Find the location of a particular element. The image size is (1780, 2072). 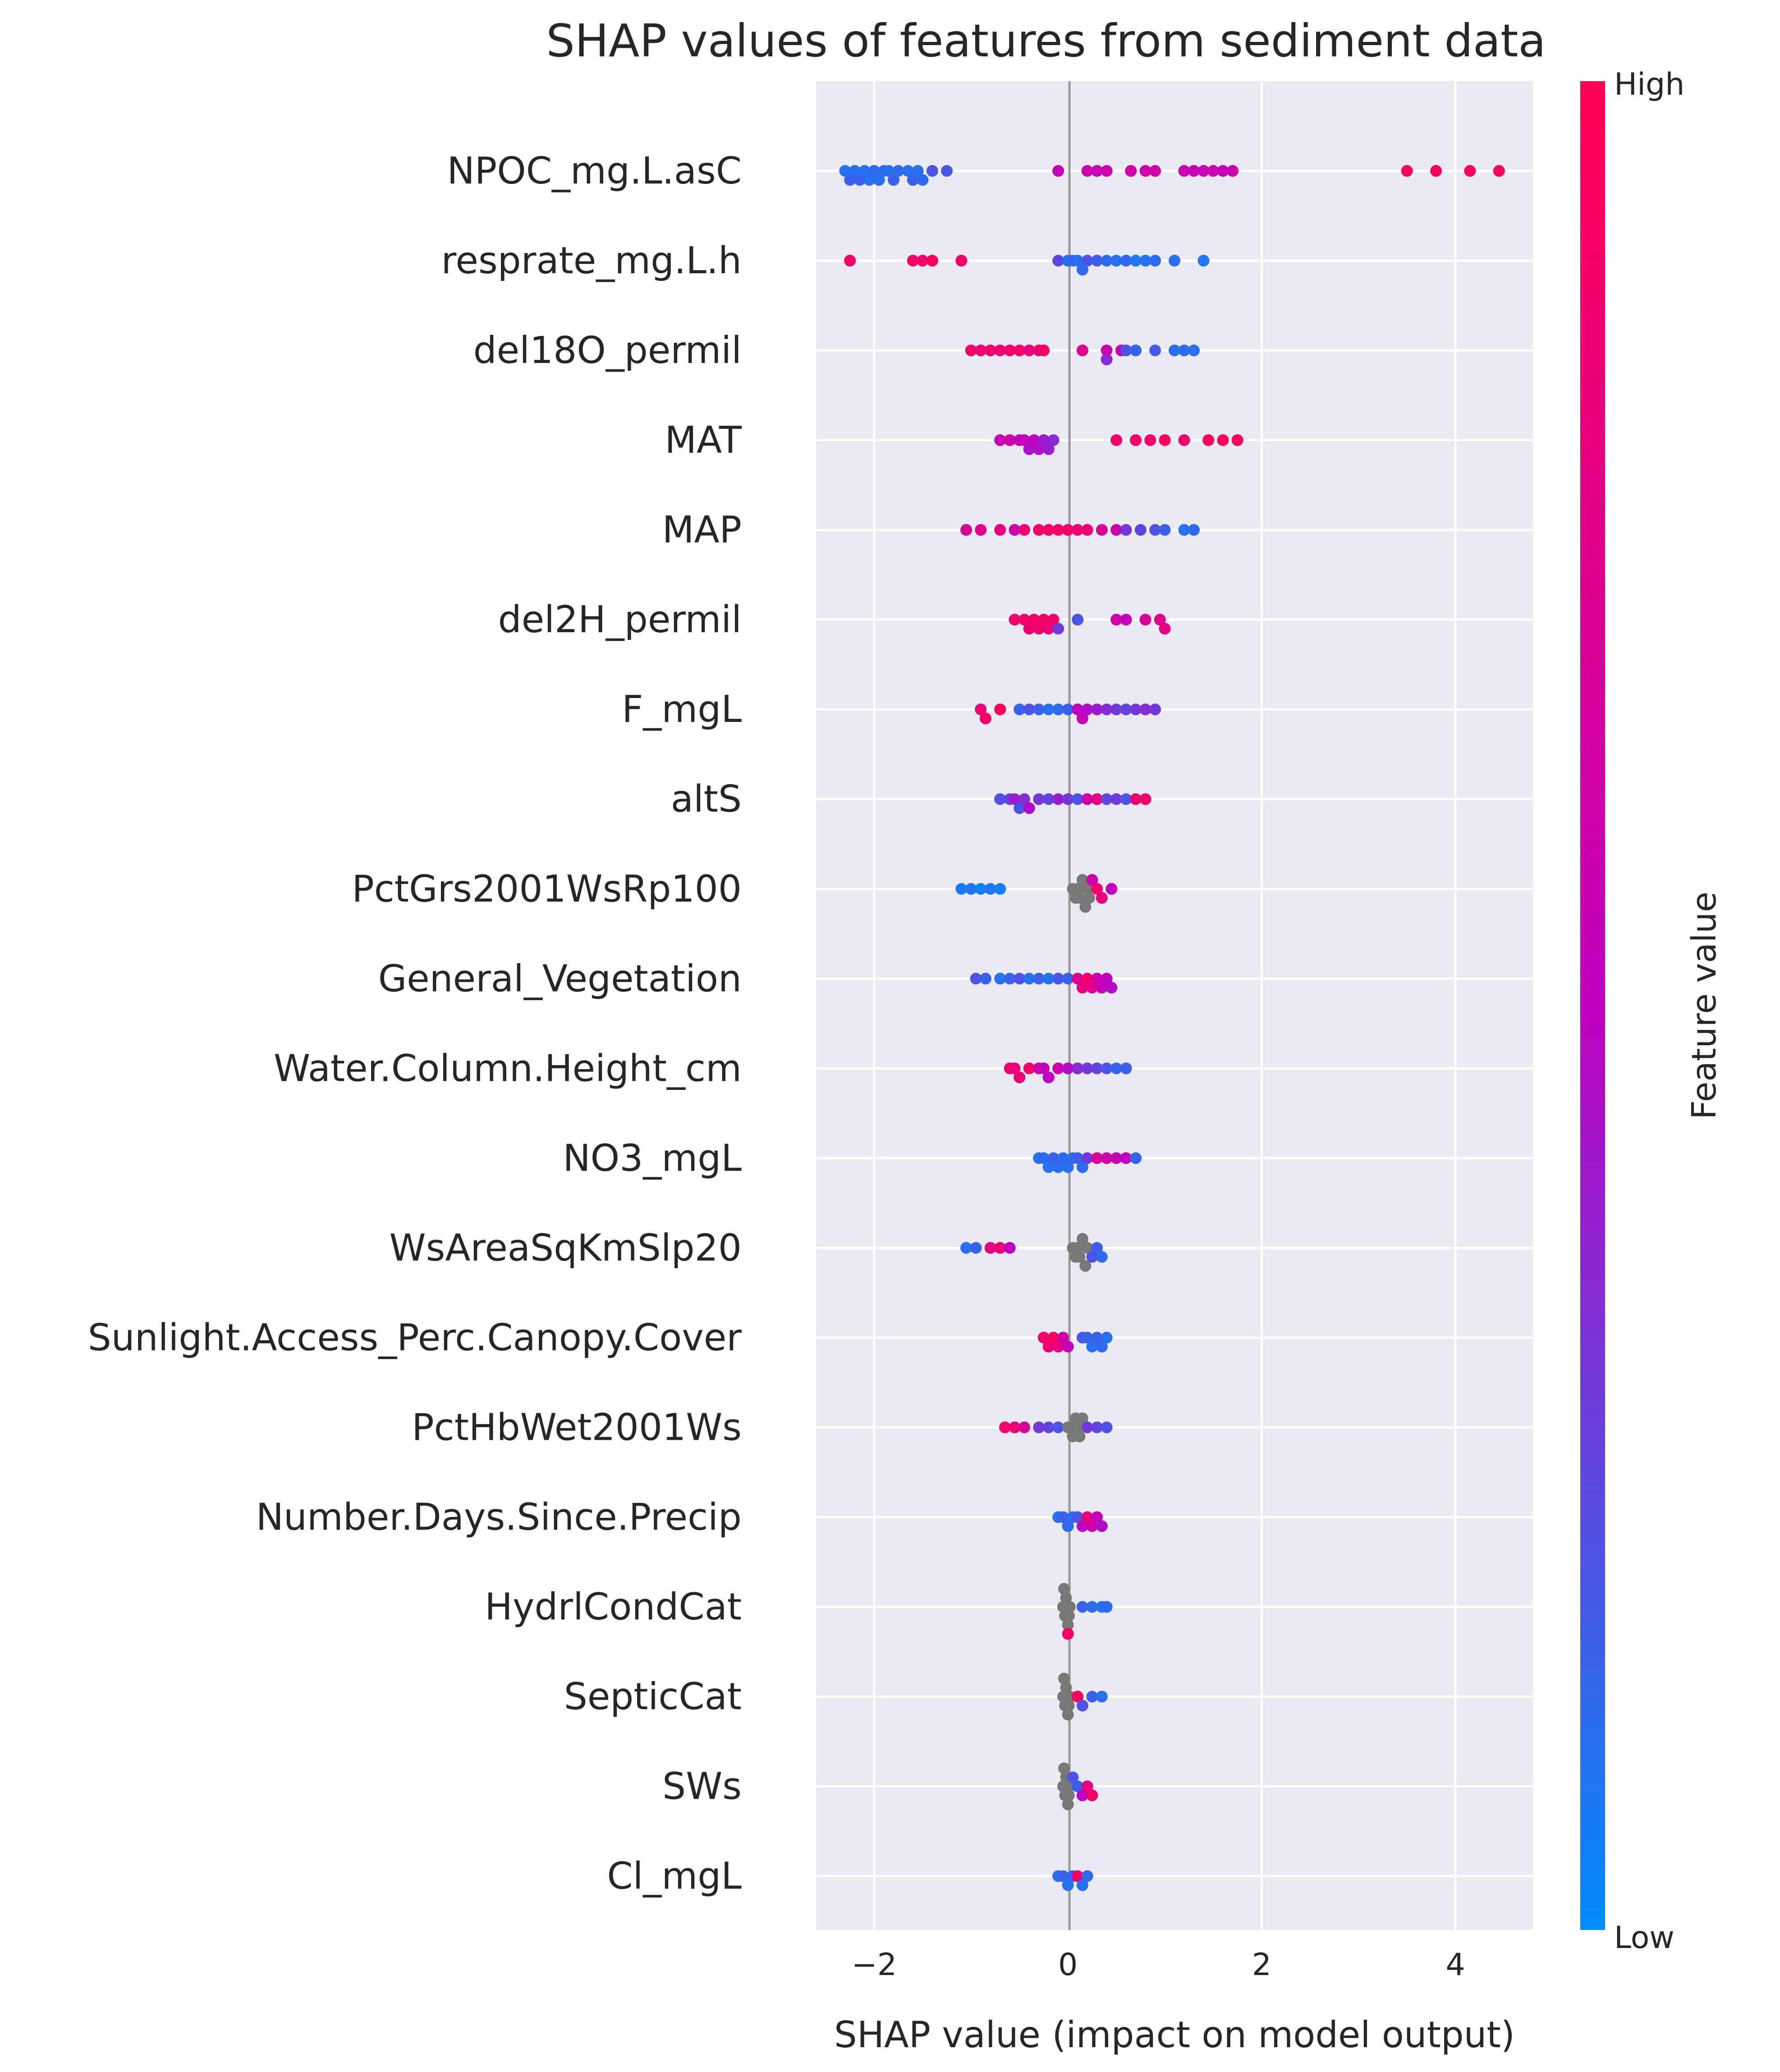

x-axis-label: SHAP value (impact on model output) is located at coordinates (1174, 2035).